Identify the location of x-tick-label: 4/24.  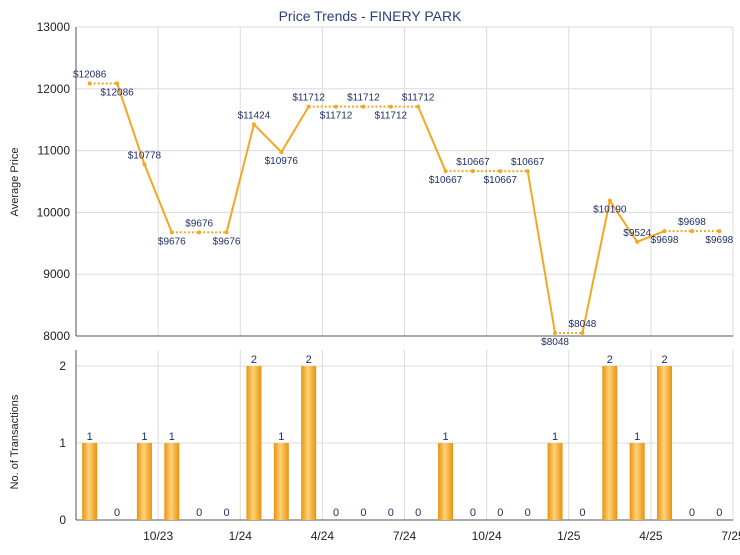
(323, 536).